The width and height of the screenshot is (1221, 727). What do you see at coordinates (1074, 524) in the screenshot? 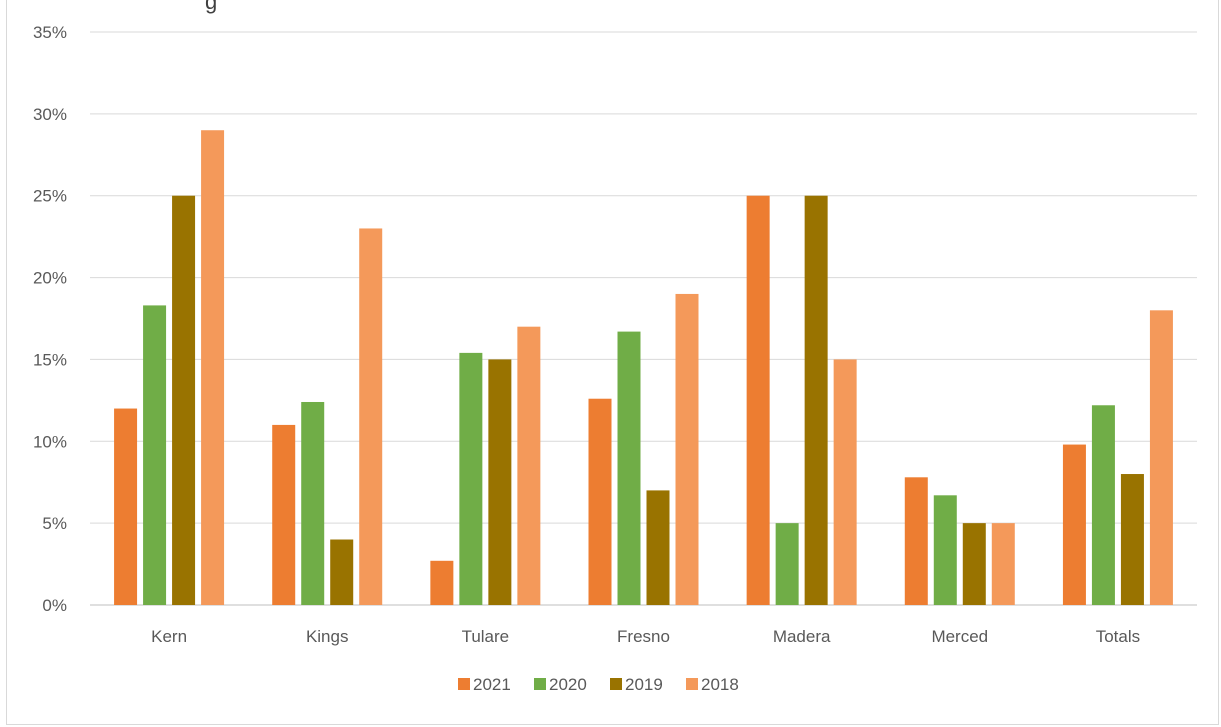
I see `bar-totals-2021` at bounding box center [1074, 524].